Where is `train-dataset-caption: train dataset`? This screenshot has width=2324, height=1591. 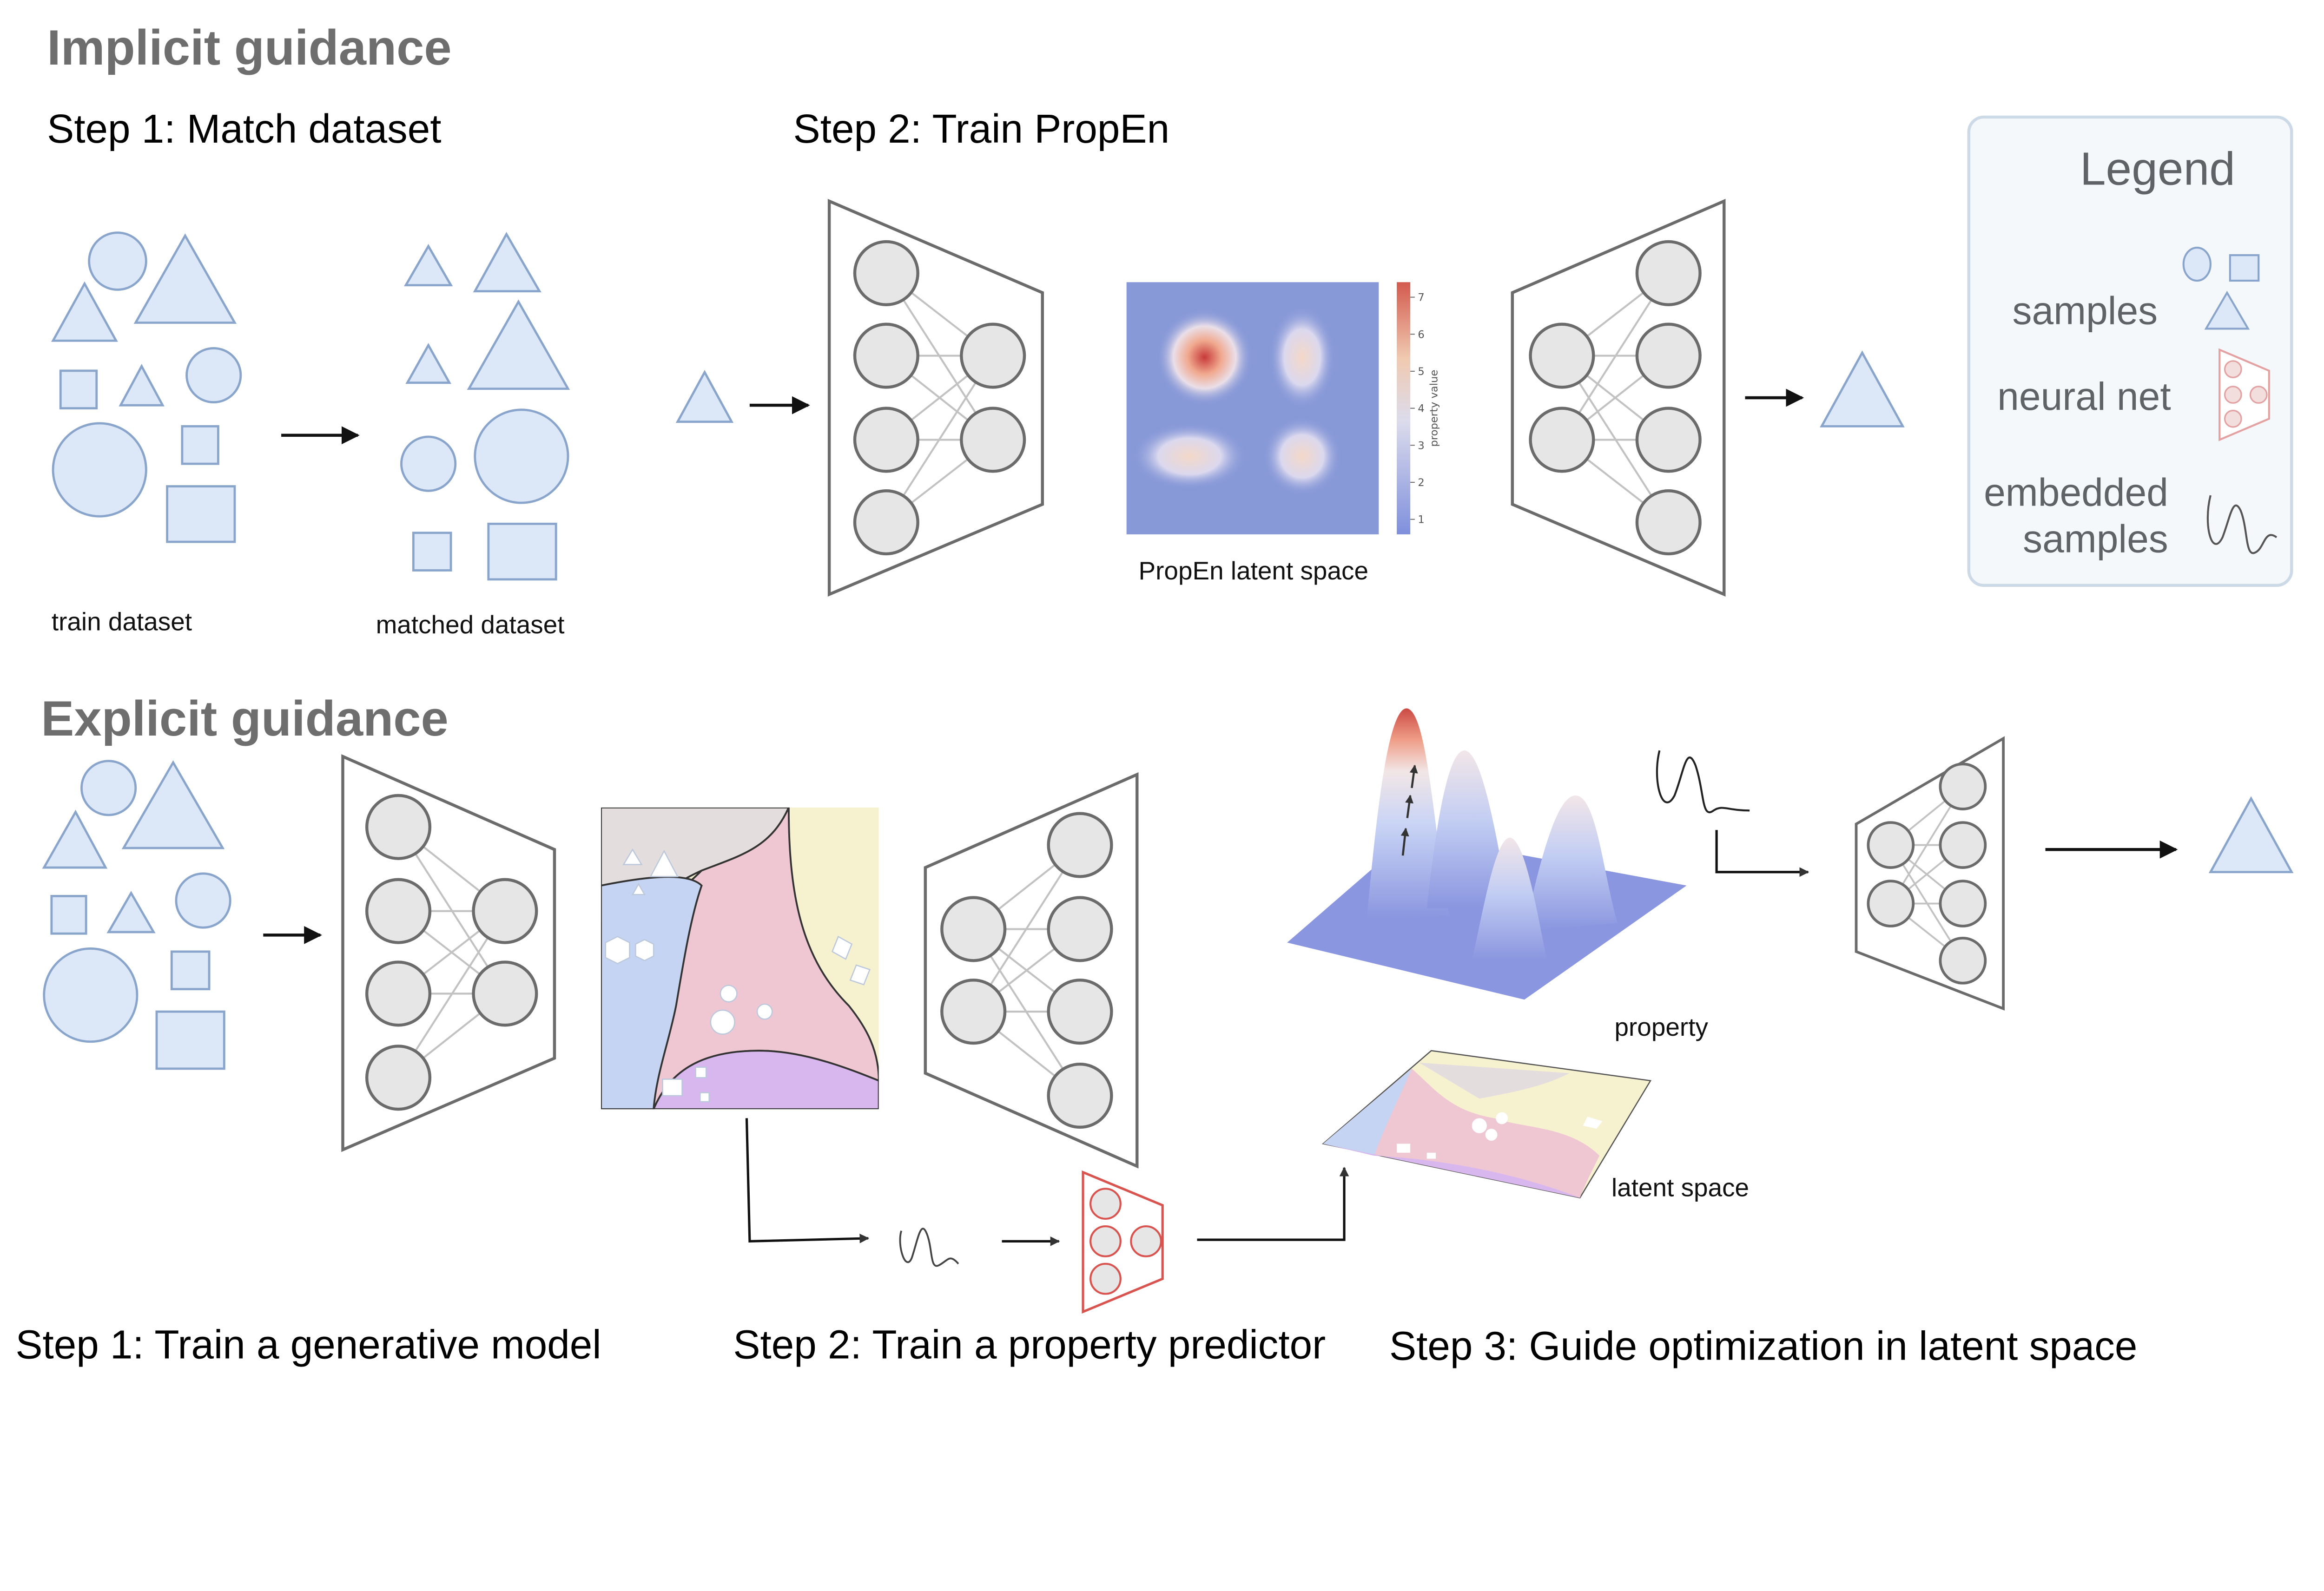
train-dataset-caption: train dataset is located at coordinates (122, 621).